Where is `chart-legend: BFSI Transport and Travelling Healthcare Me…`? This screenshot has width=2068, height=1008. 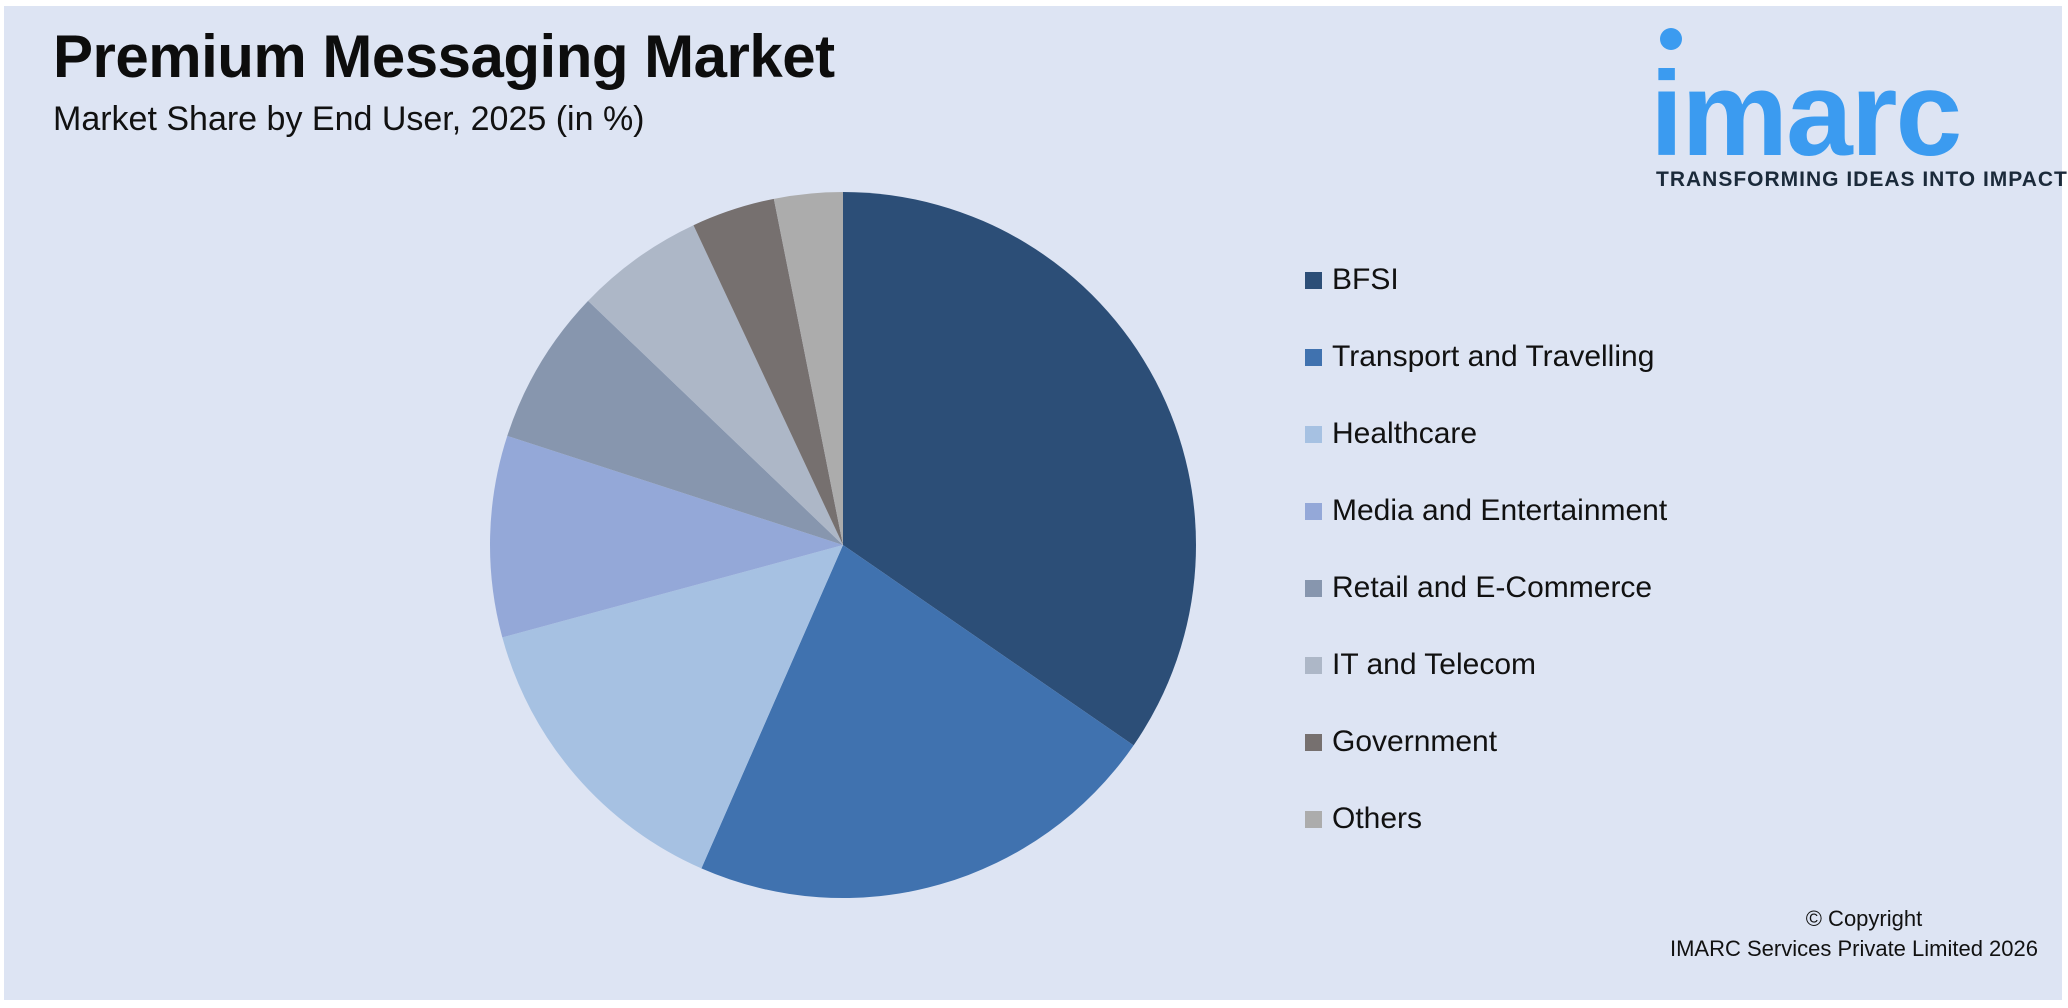
chart-legend: BFSI Transport and Travelling Healthcare Me… is located at coordinates (1486, 568).